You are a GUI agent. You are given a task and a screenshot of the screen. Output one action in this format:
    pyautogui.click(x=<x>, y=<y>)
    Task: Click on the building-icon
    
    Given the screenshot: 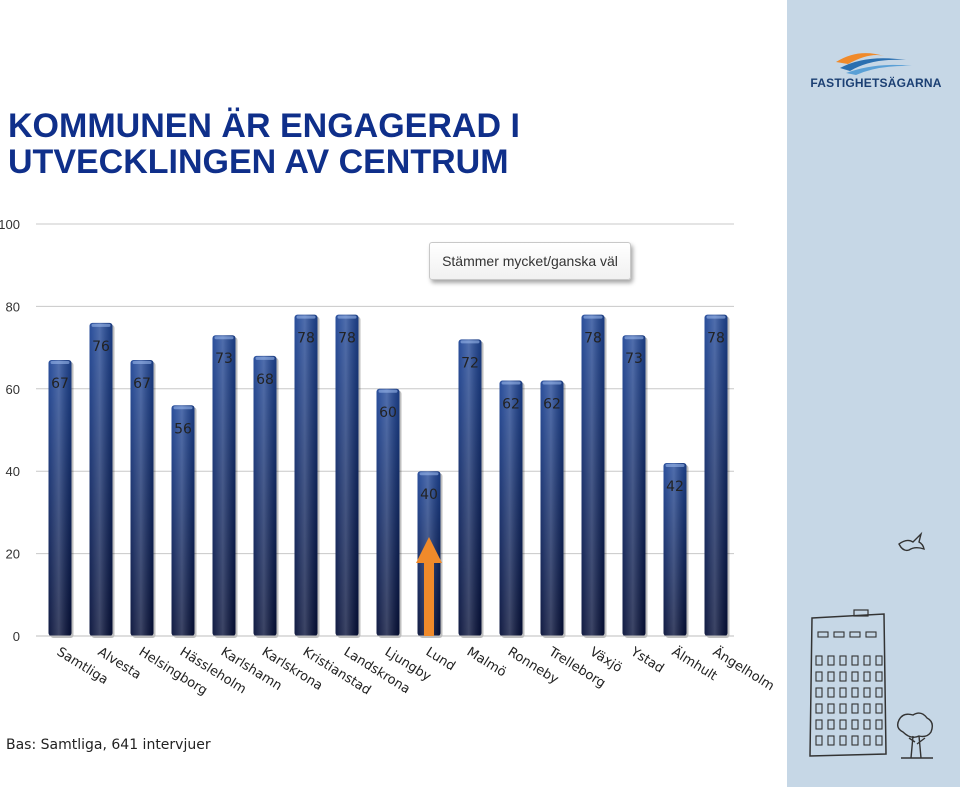 What is the action you would take?
    pyautogui.click(x=848, y=683)
    